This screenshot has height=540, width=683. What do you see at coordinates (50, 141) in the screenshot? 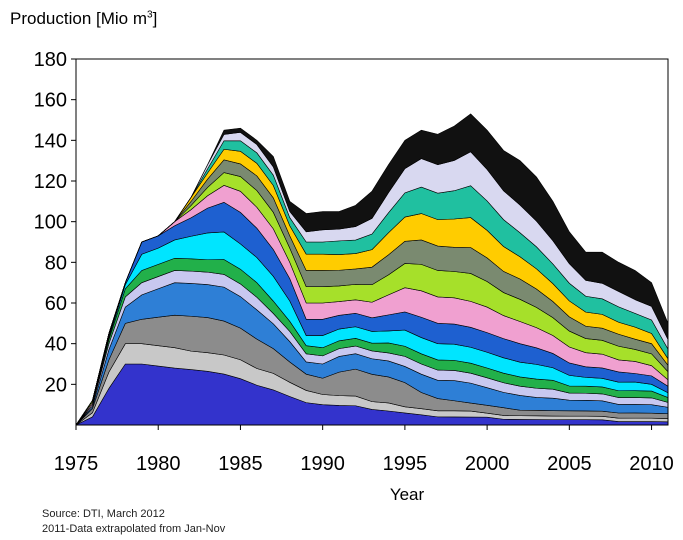
I see `y-tick-label: 140` at bounding box center [50, 141].